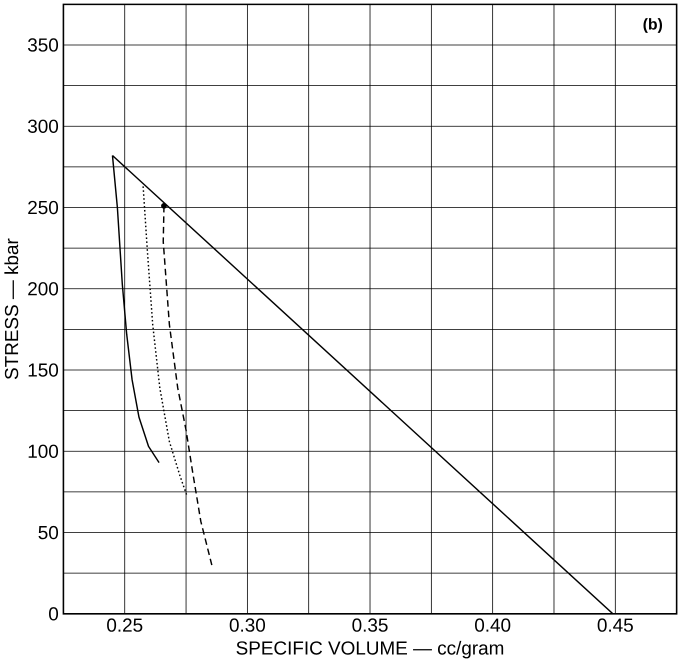 This screenshot has width=681, height=663. Describe the element at coordinates (615, 625) in the screenshot. I see `x-tick-label: 0.45` at that location.